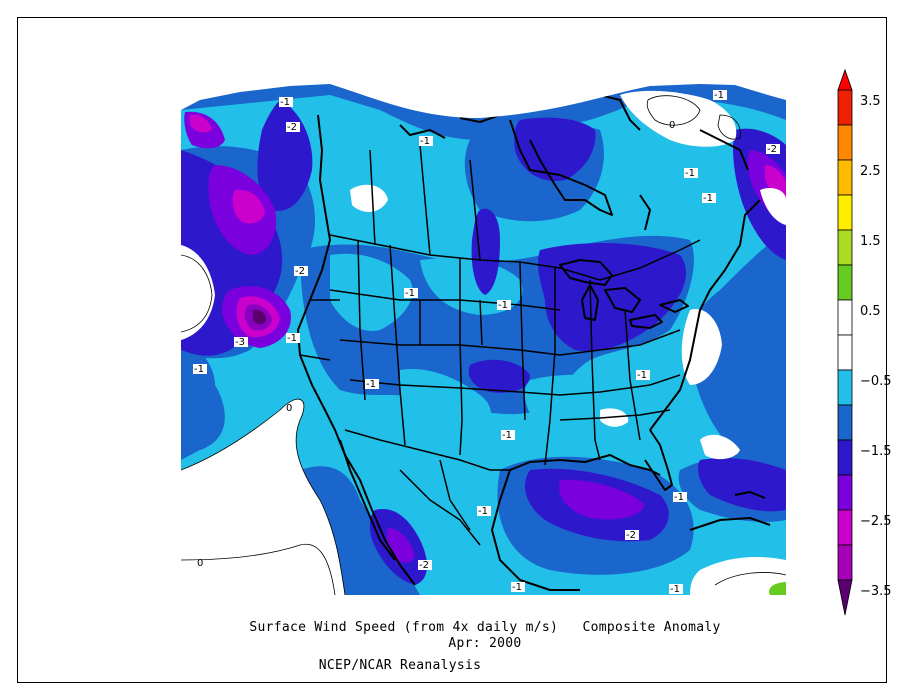 This screenshot has height=699, width=904. I want to click on colorbar-tick-label: −2.5, so click(876, 521).